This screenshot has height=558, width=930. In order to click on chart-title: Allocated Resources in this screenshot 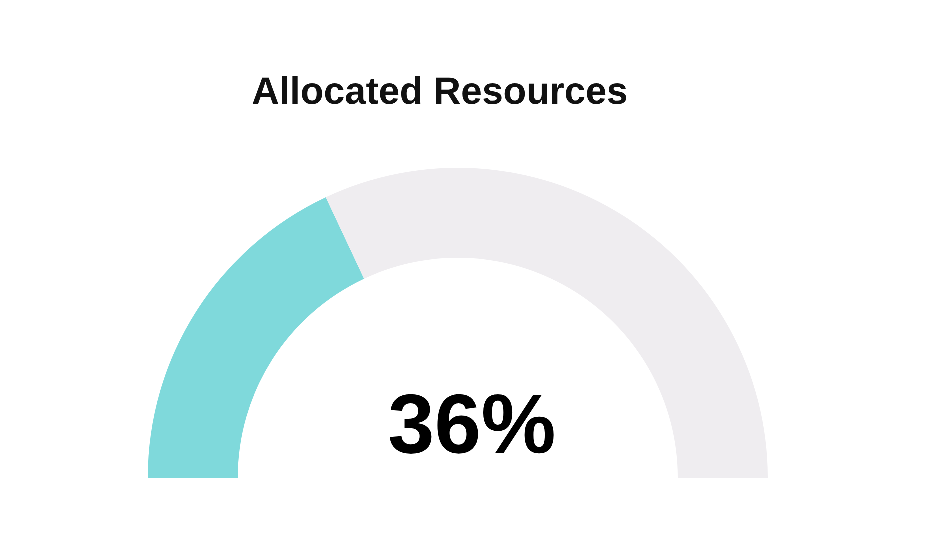, I will do `click(440, 92)`.